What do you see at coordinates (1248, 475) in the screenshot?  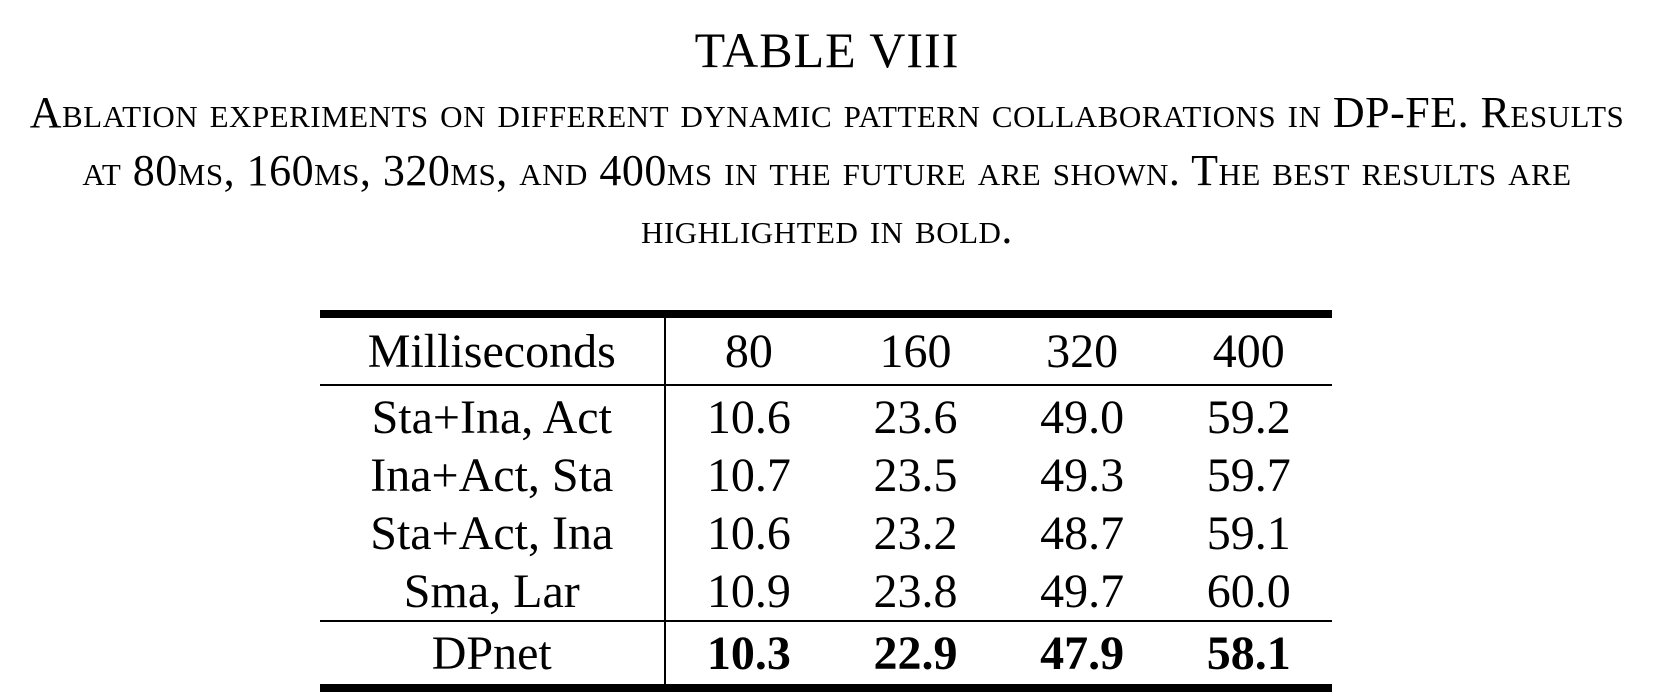 I see `row-value: 59.7` at bounding box center [1248, 475].